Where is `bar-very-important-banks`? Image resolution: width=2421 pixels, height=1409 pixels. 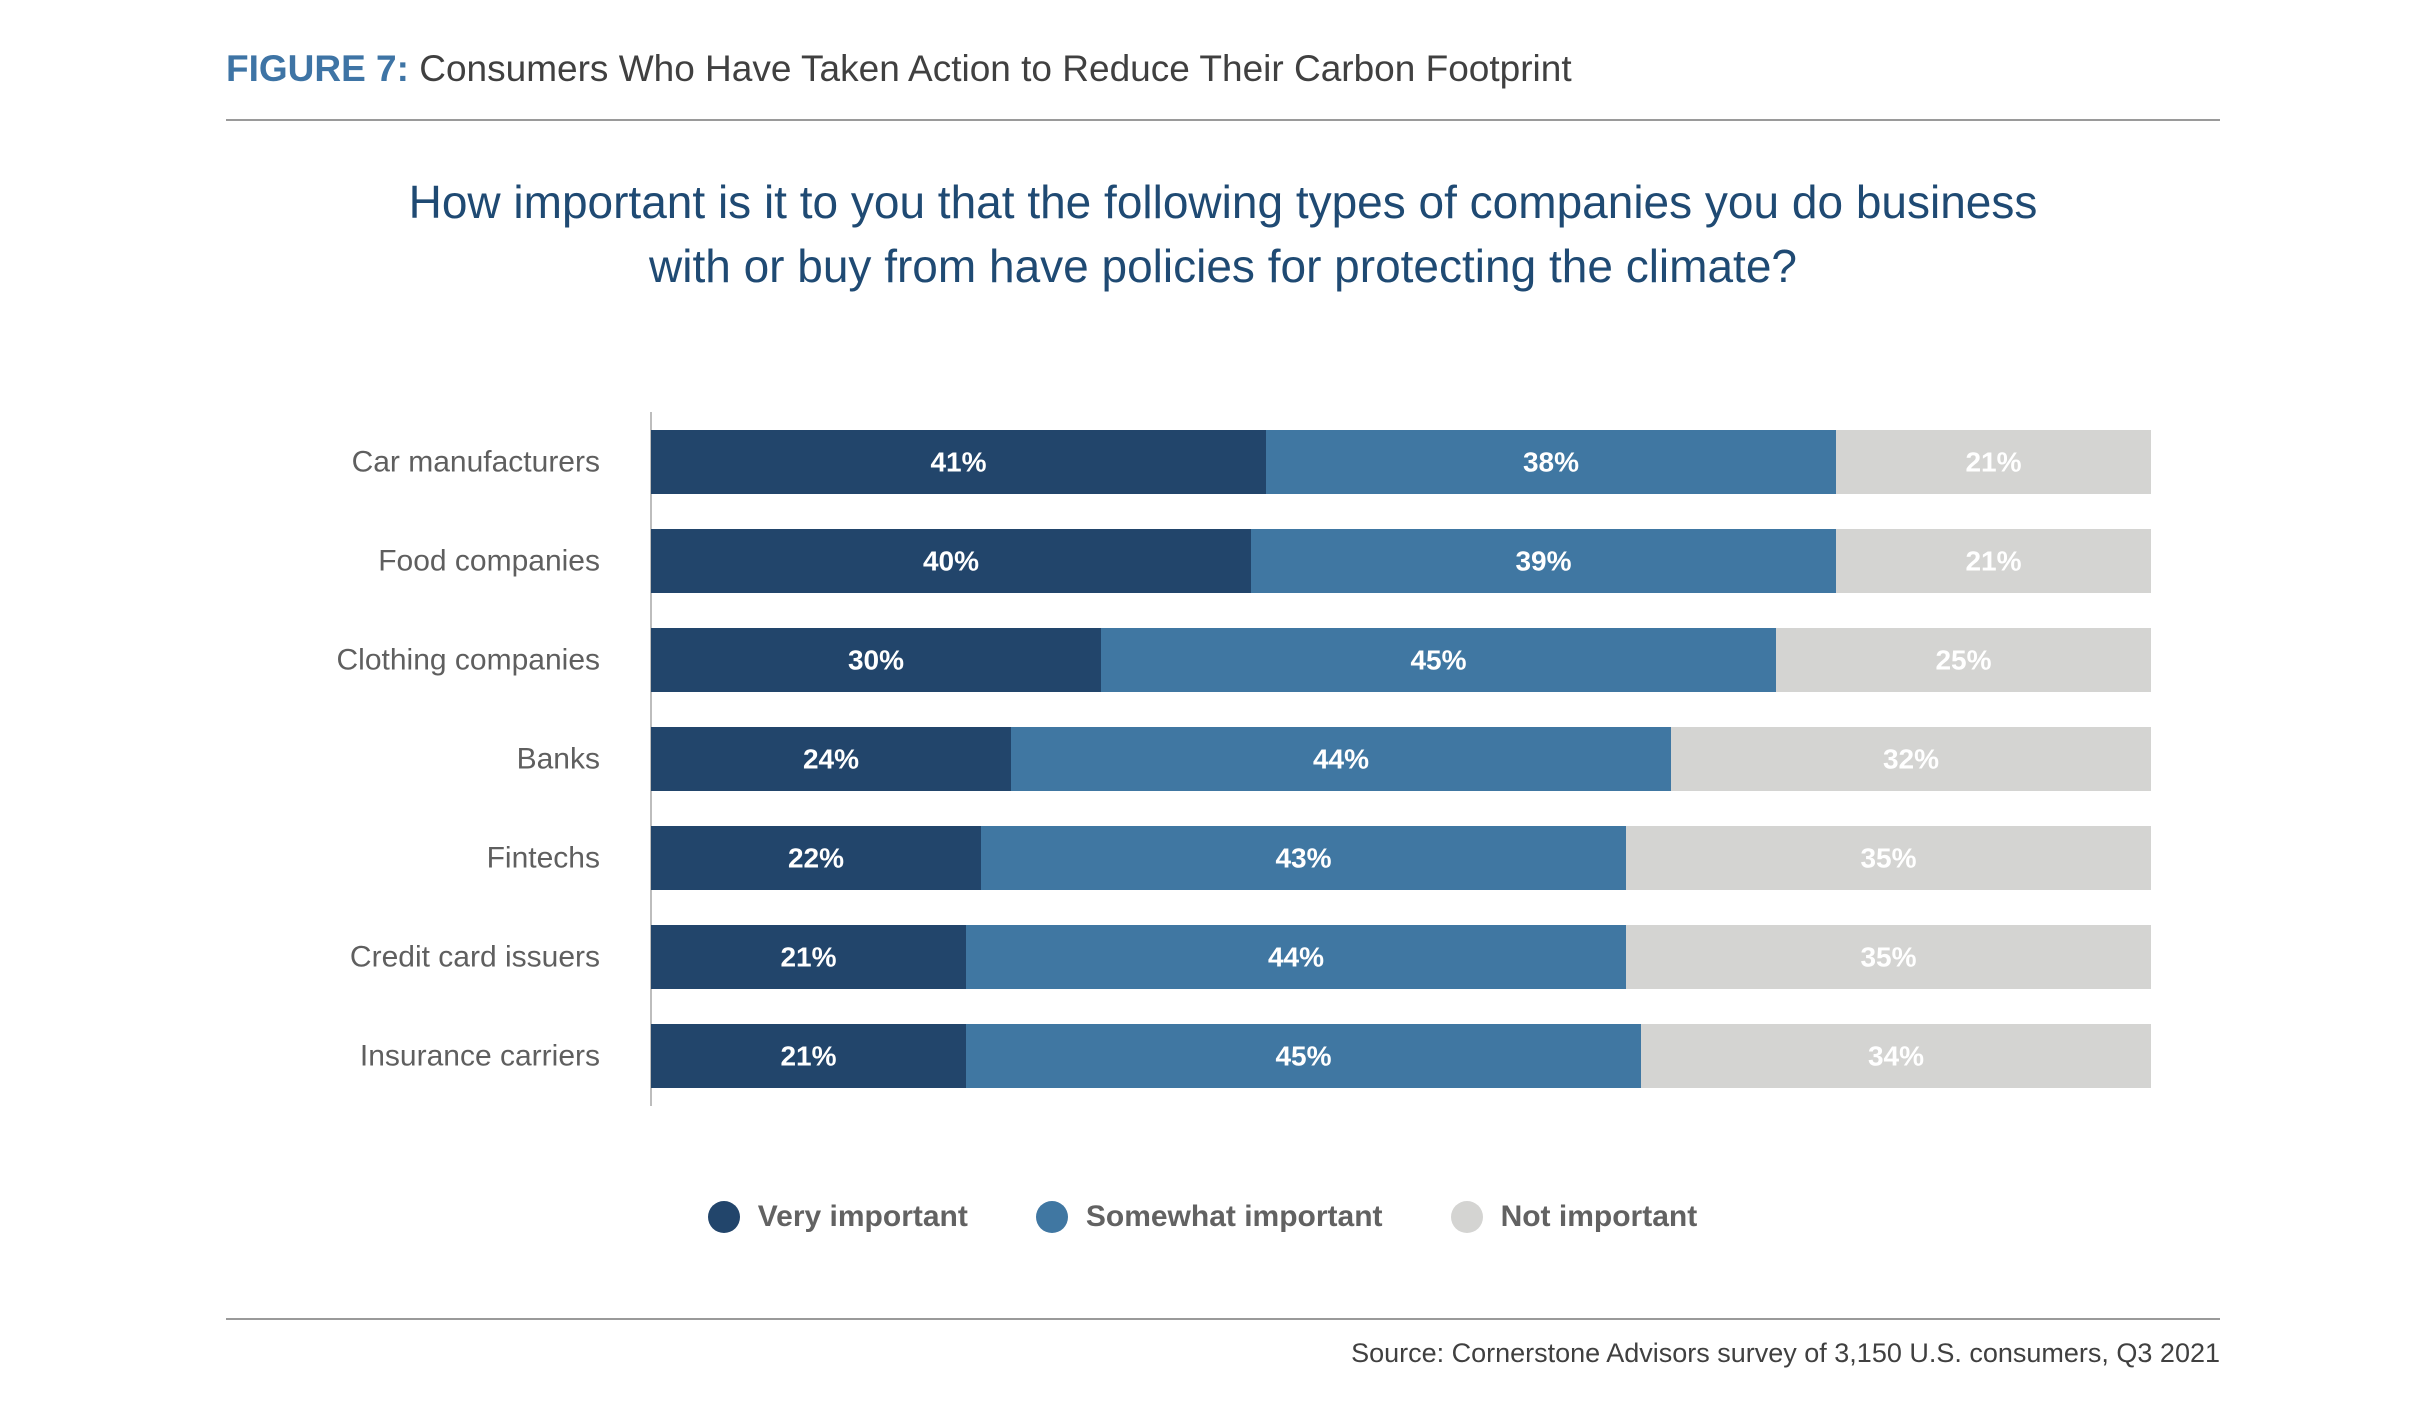 bar-very-important-banks is located at coordinates (831, 759).